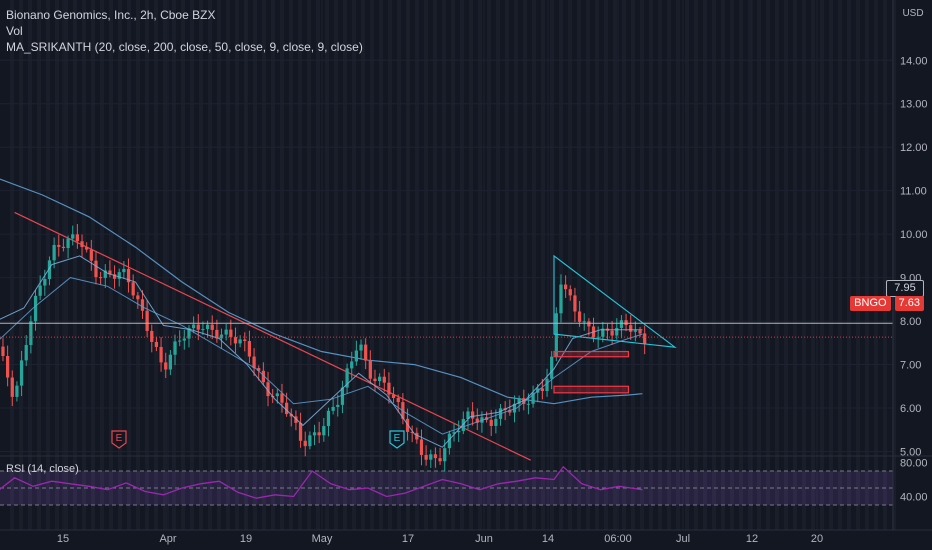 The height and width of the screenshot is (550, 932). Describe the element at coordinates (914, 105) in the screenshot. I see `price-tick-label: 13.00` at that location.